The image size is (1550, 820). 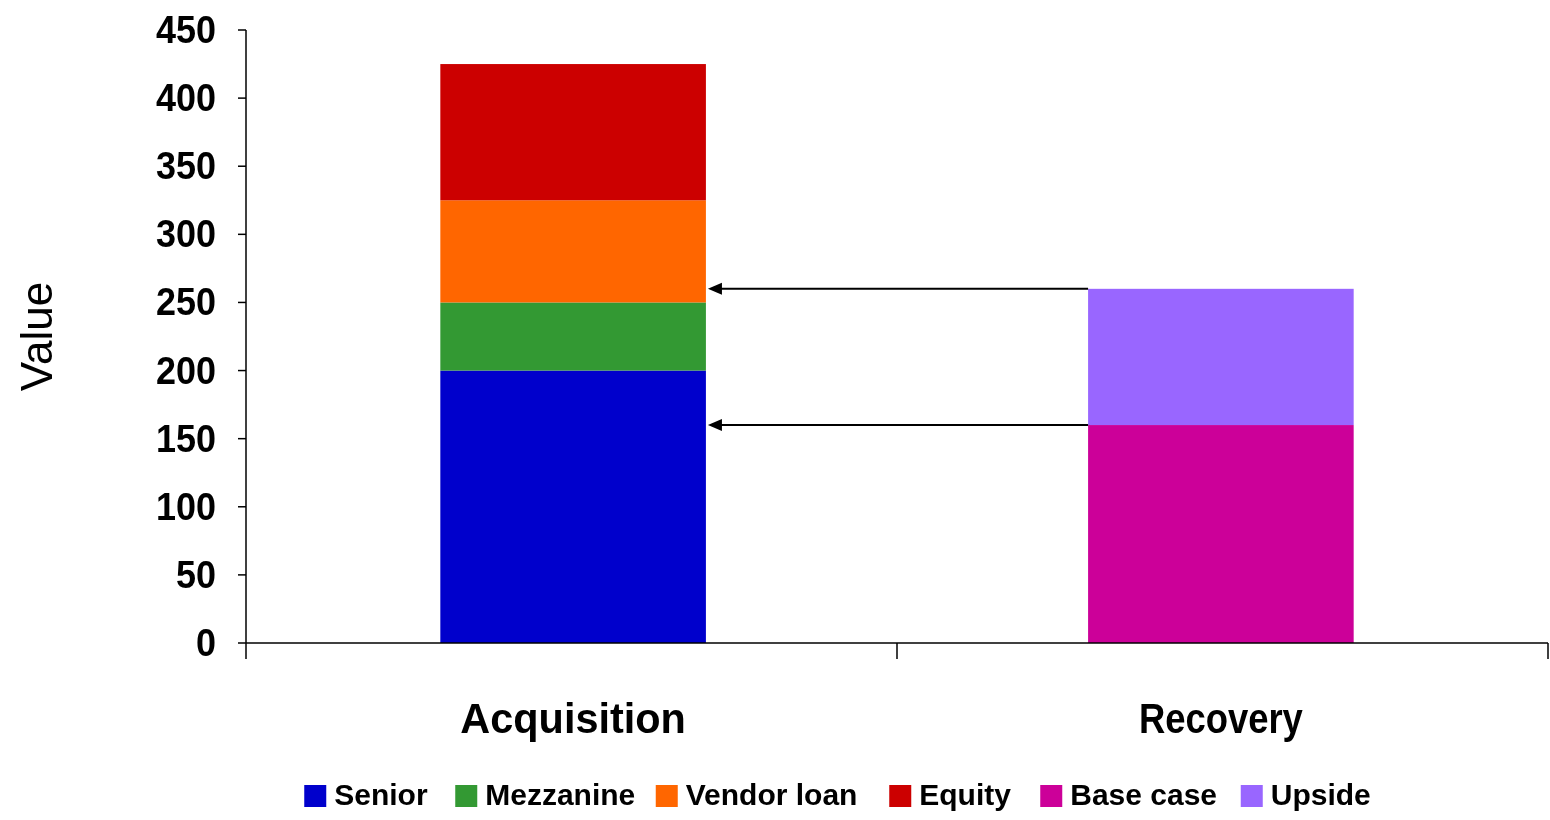 What do you see at coordinates (188, 30) in the screenshot?
I see `y-tick-label: 450` at bounding box center [188, 30].